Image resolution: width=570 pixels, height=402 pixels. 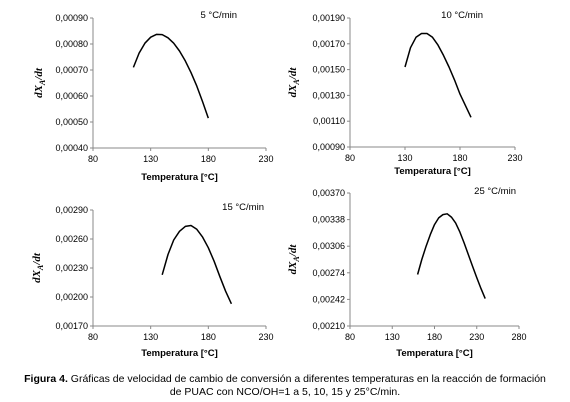 I want to click on y-tick-label: 0,00306, so click(x=328, y=246).